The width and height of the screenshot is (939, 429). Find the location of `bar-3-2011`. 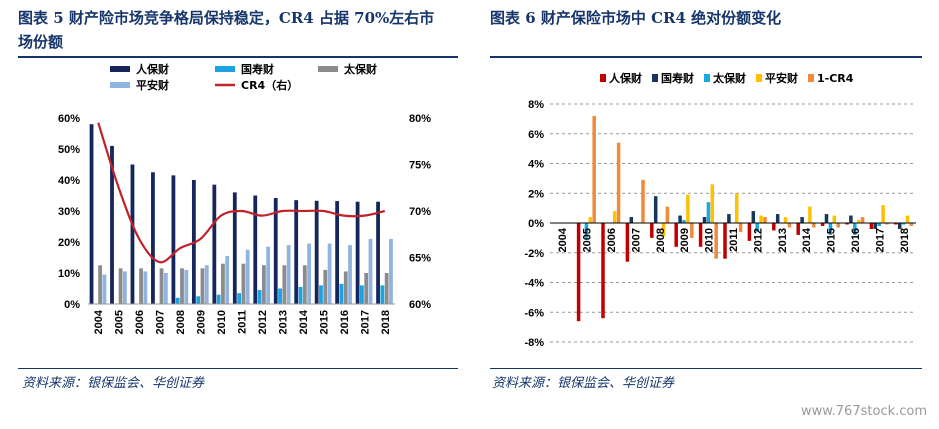

bar-3-2011 is located at coordinates (247, 276).